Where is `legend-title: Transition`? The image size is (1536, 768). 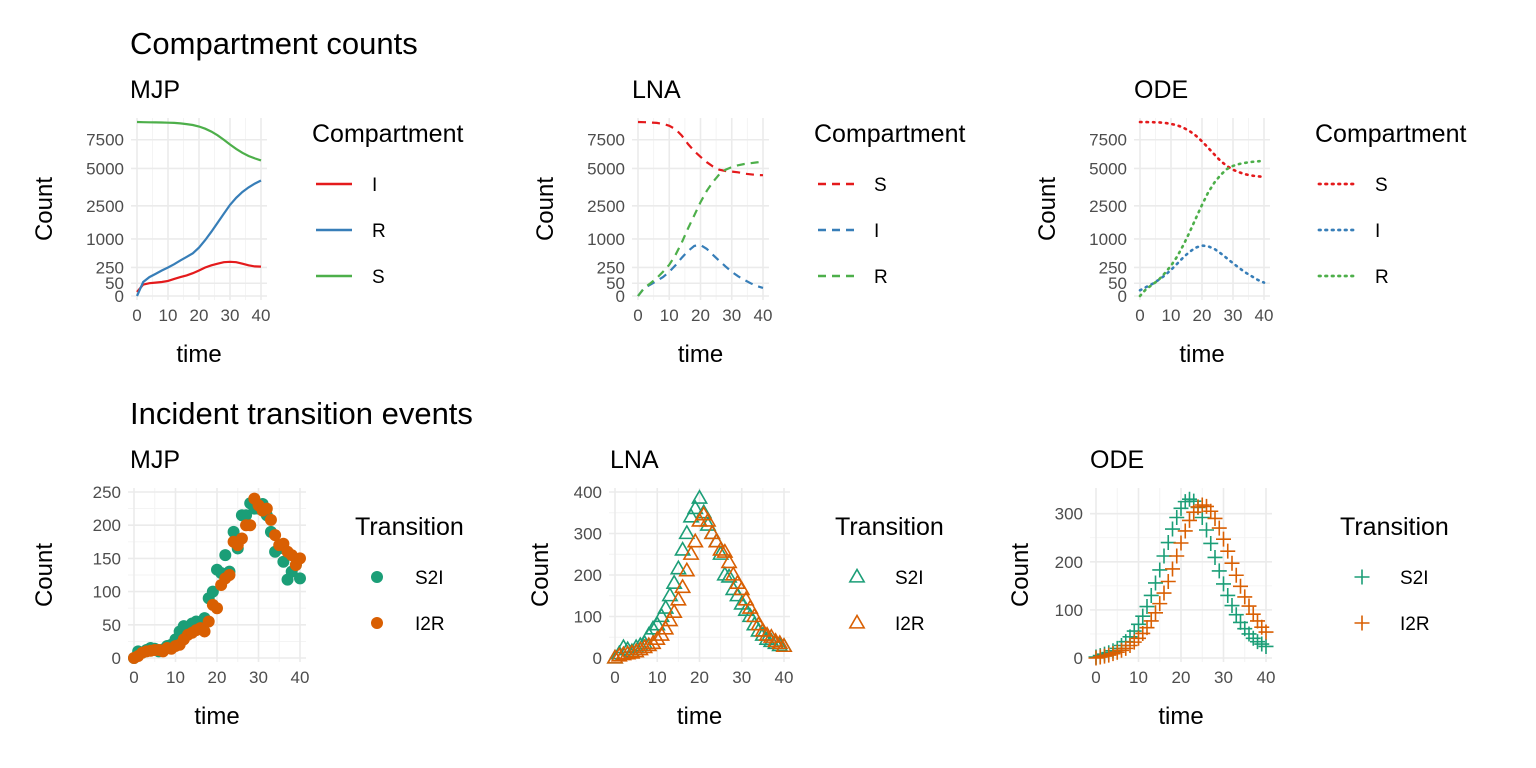 legend-title: Transition is located at coordinates (889, 527).